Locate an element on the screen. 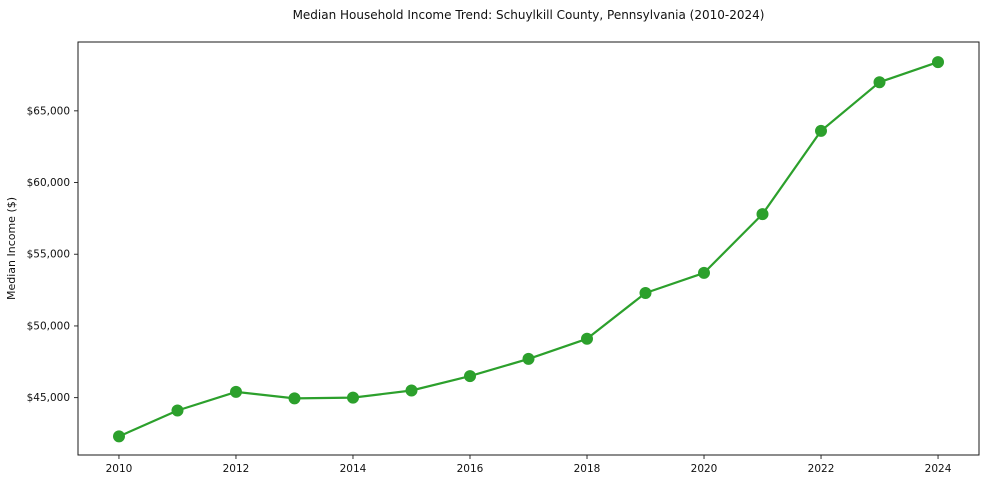  x-tick-label: 2022 is located at coordinates (821, 469).